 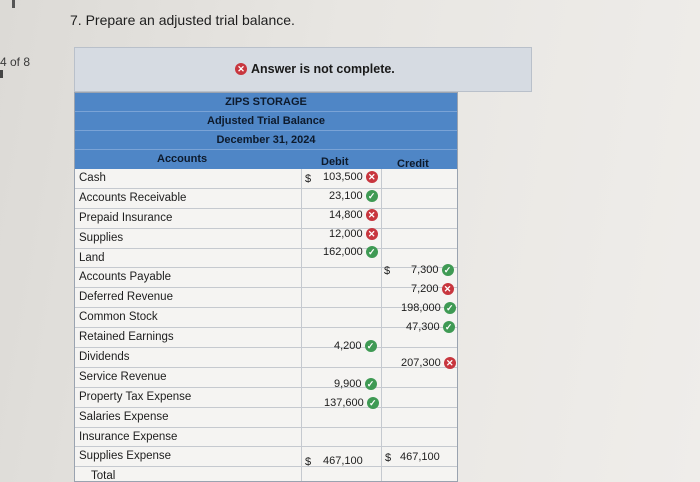 I want to click on account-name: Total, so click(x=103, y=476).